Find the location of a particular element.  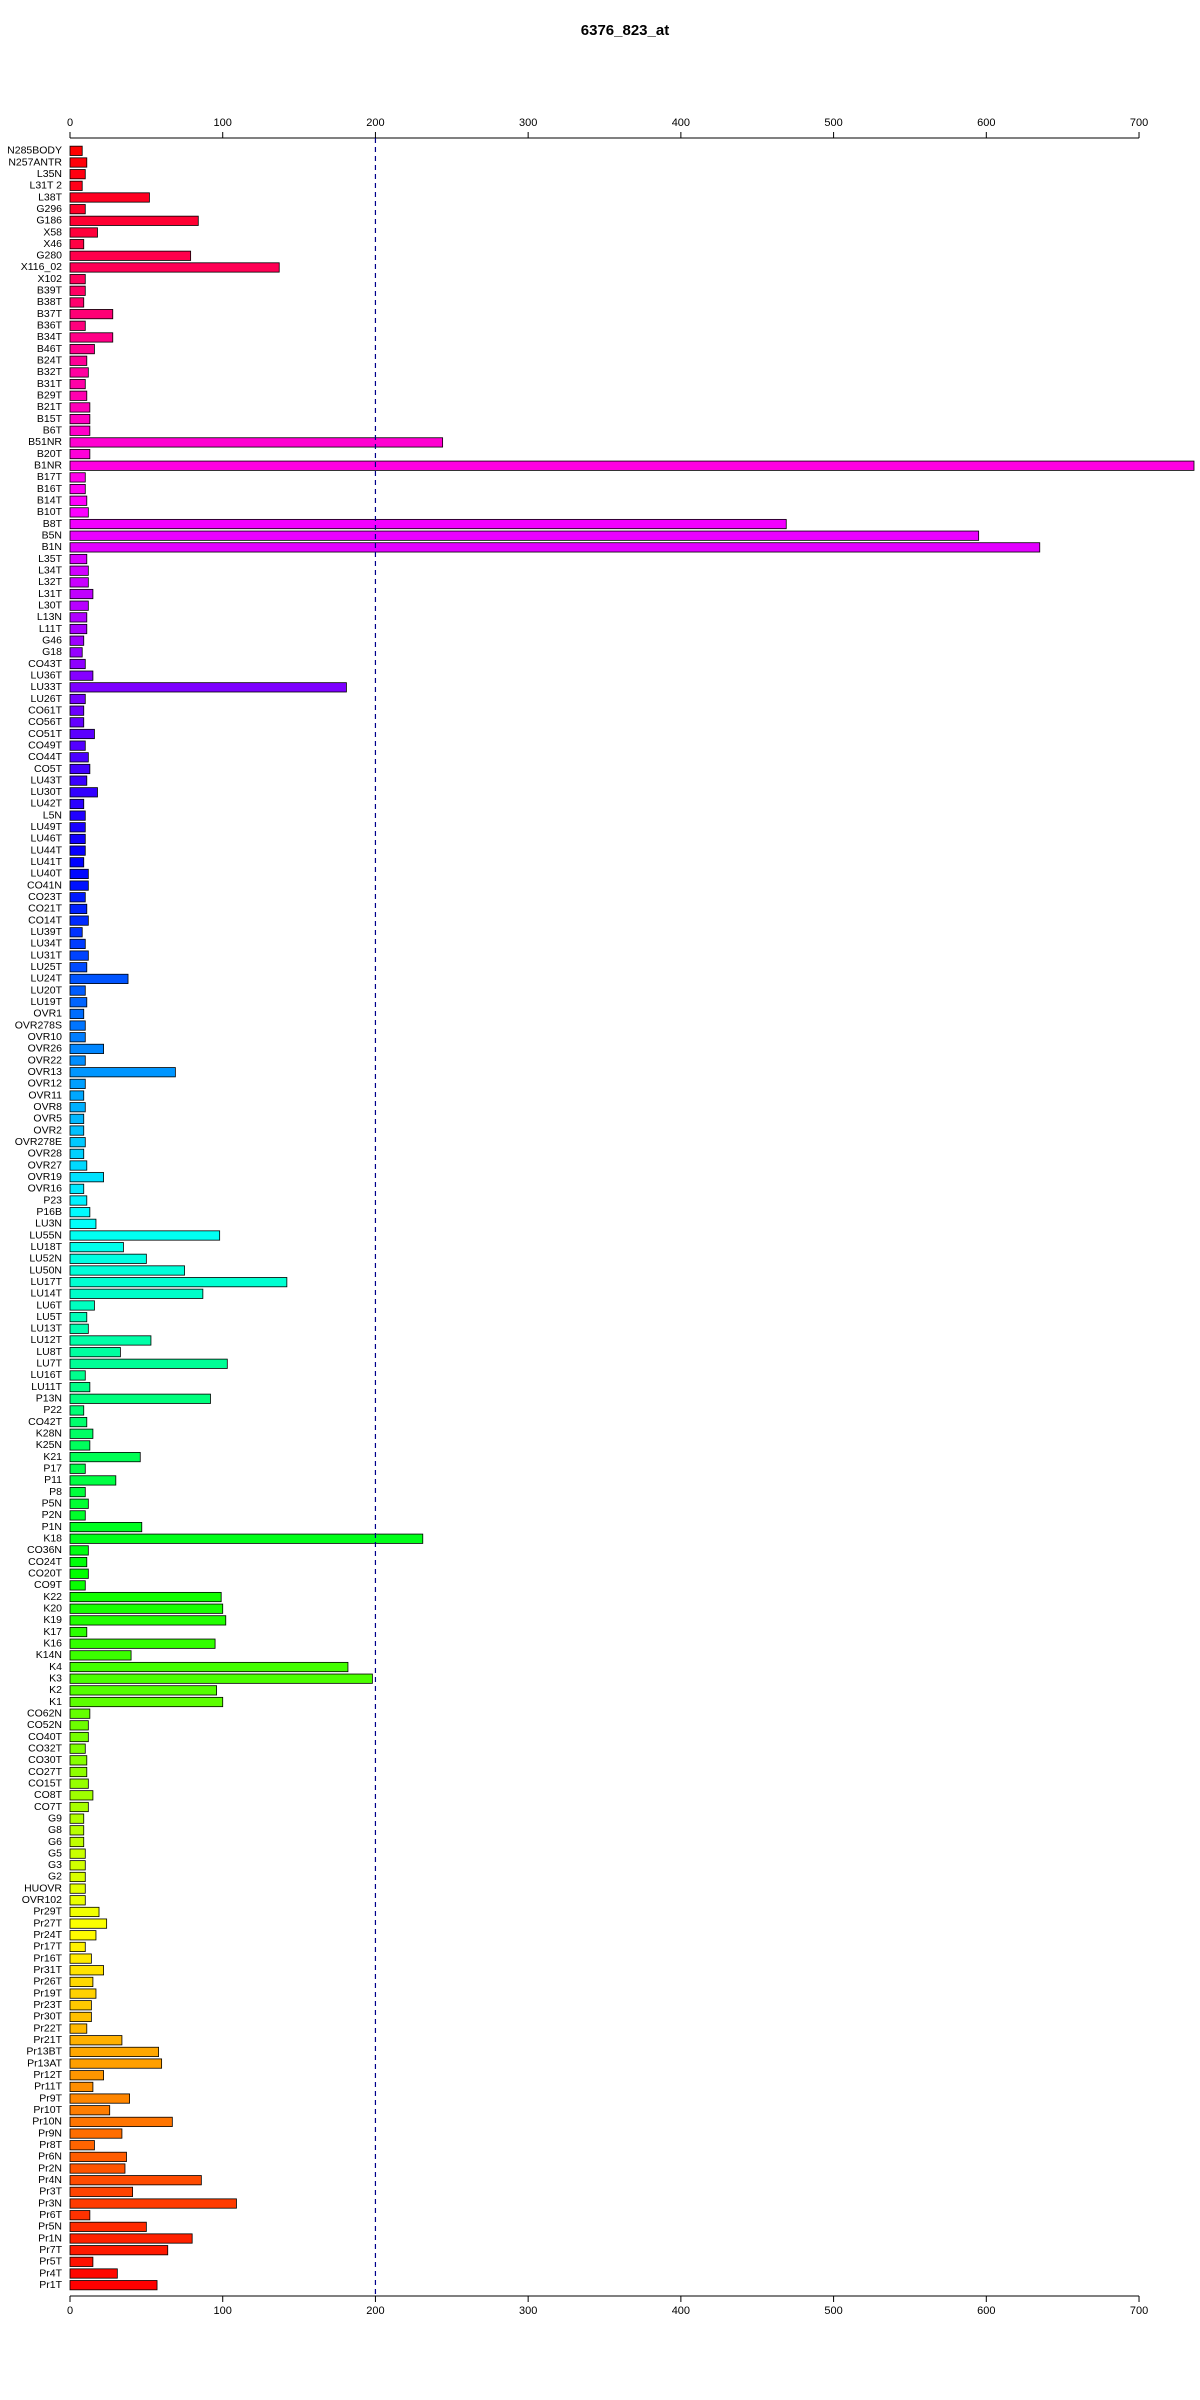

y-tick-label: OVR19 is located at coordinates (45, 1177).